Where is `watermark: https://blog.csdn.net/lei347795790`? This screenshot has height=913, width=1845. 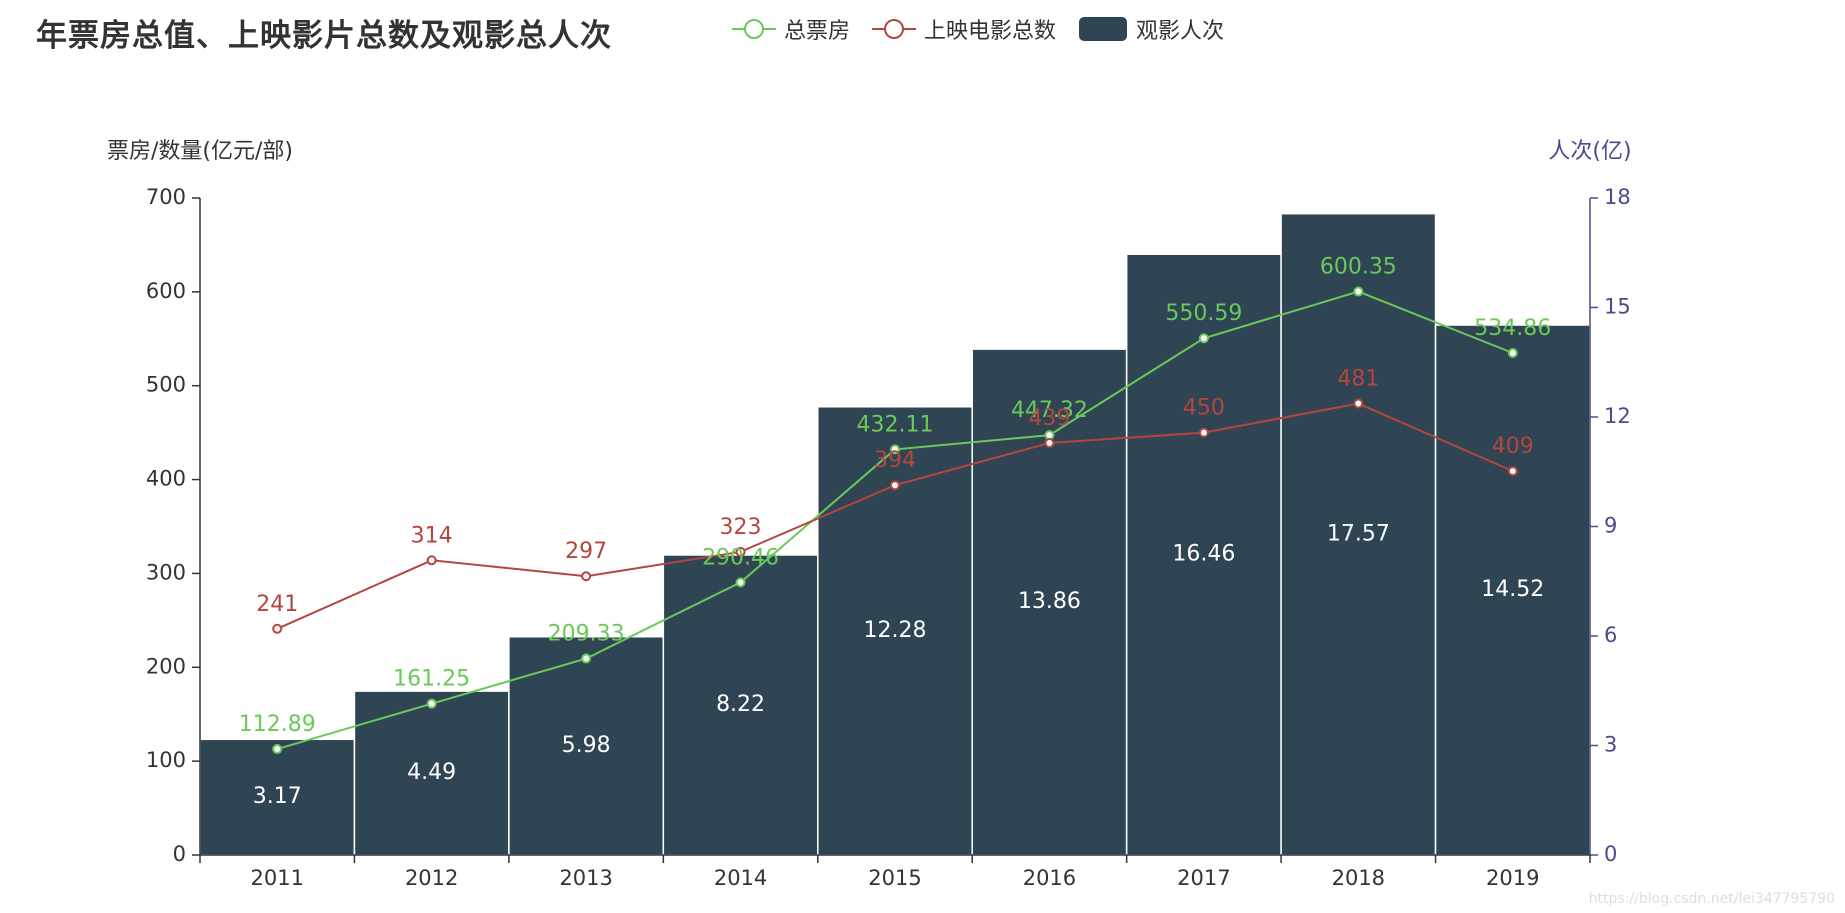
watermark: https://blog.csdn.net/lei347795790 is located at coordinates (1711, 899).